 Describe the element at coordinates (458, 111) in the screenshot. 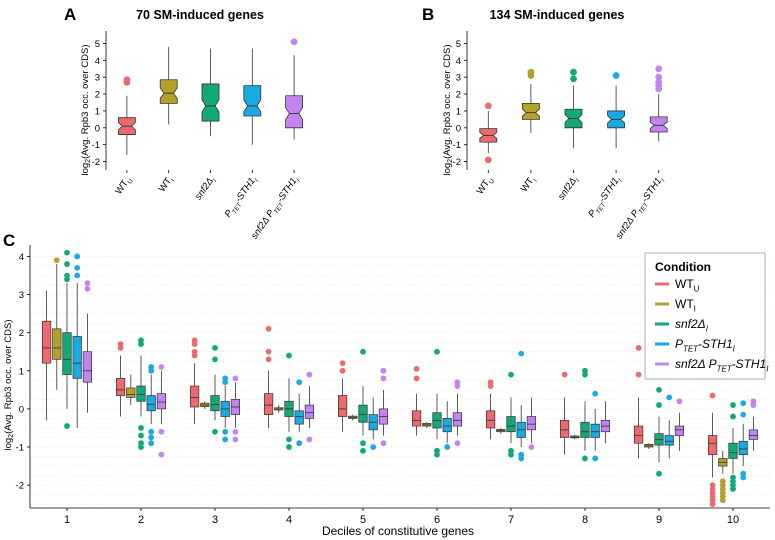

I see `panel-b-ytick-label: 1` at that location.